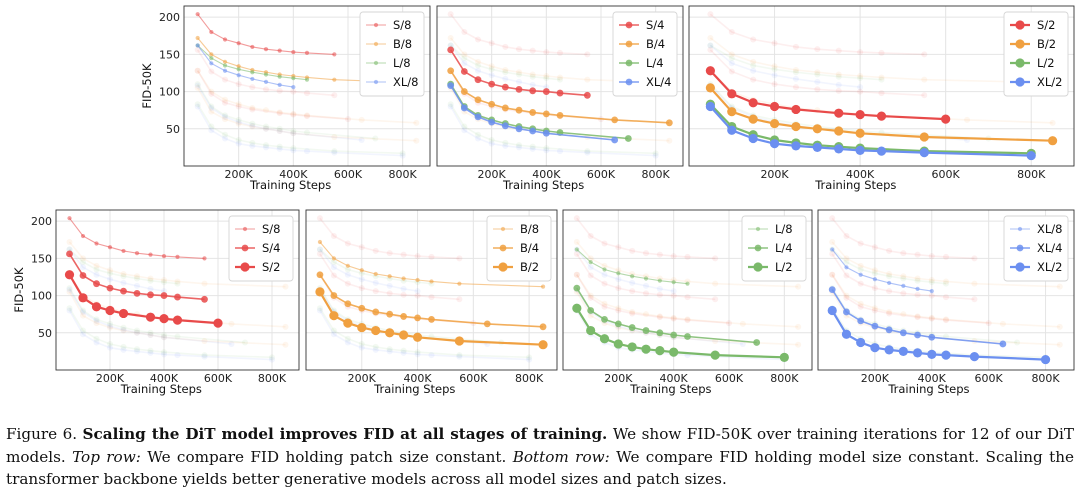 The width and height of the screenshot is (1080, 500). Describe the element at coordinates (666, 315) in the screenshot. I see `series-line-L/4` at that location.